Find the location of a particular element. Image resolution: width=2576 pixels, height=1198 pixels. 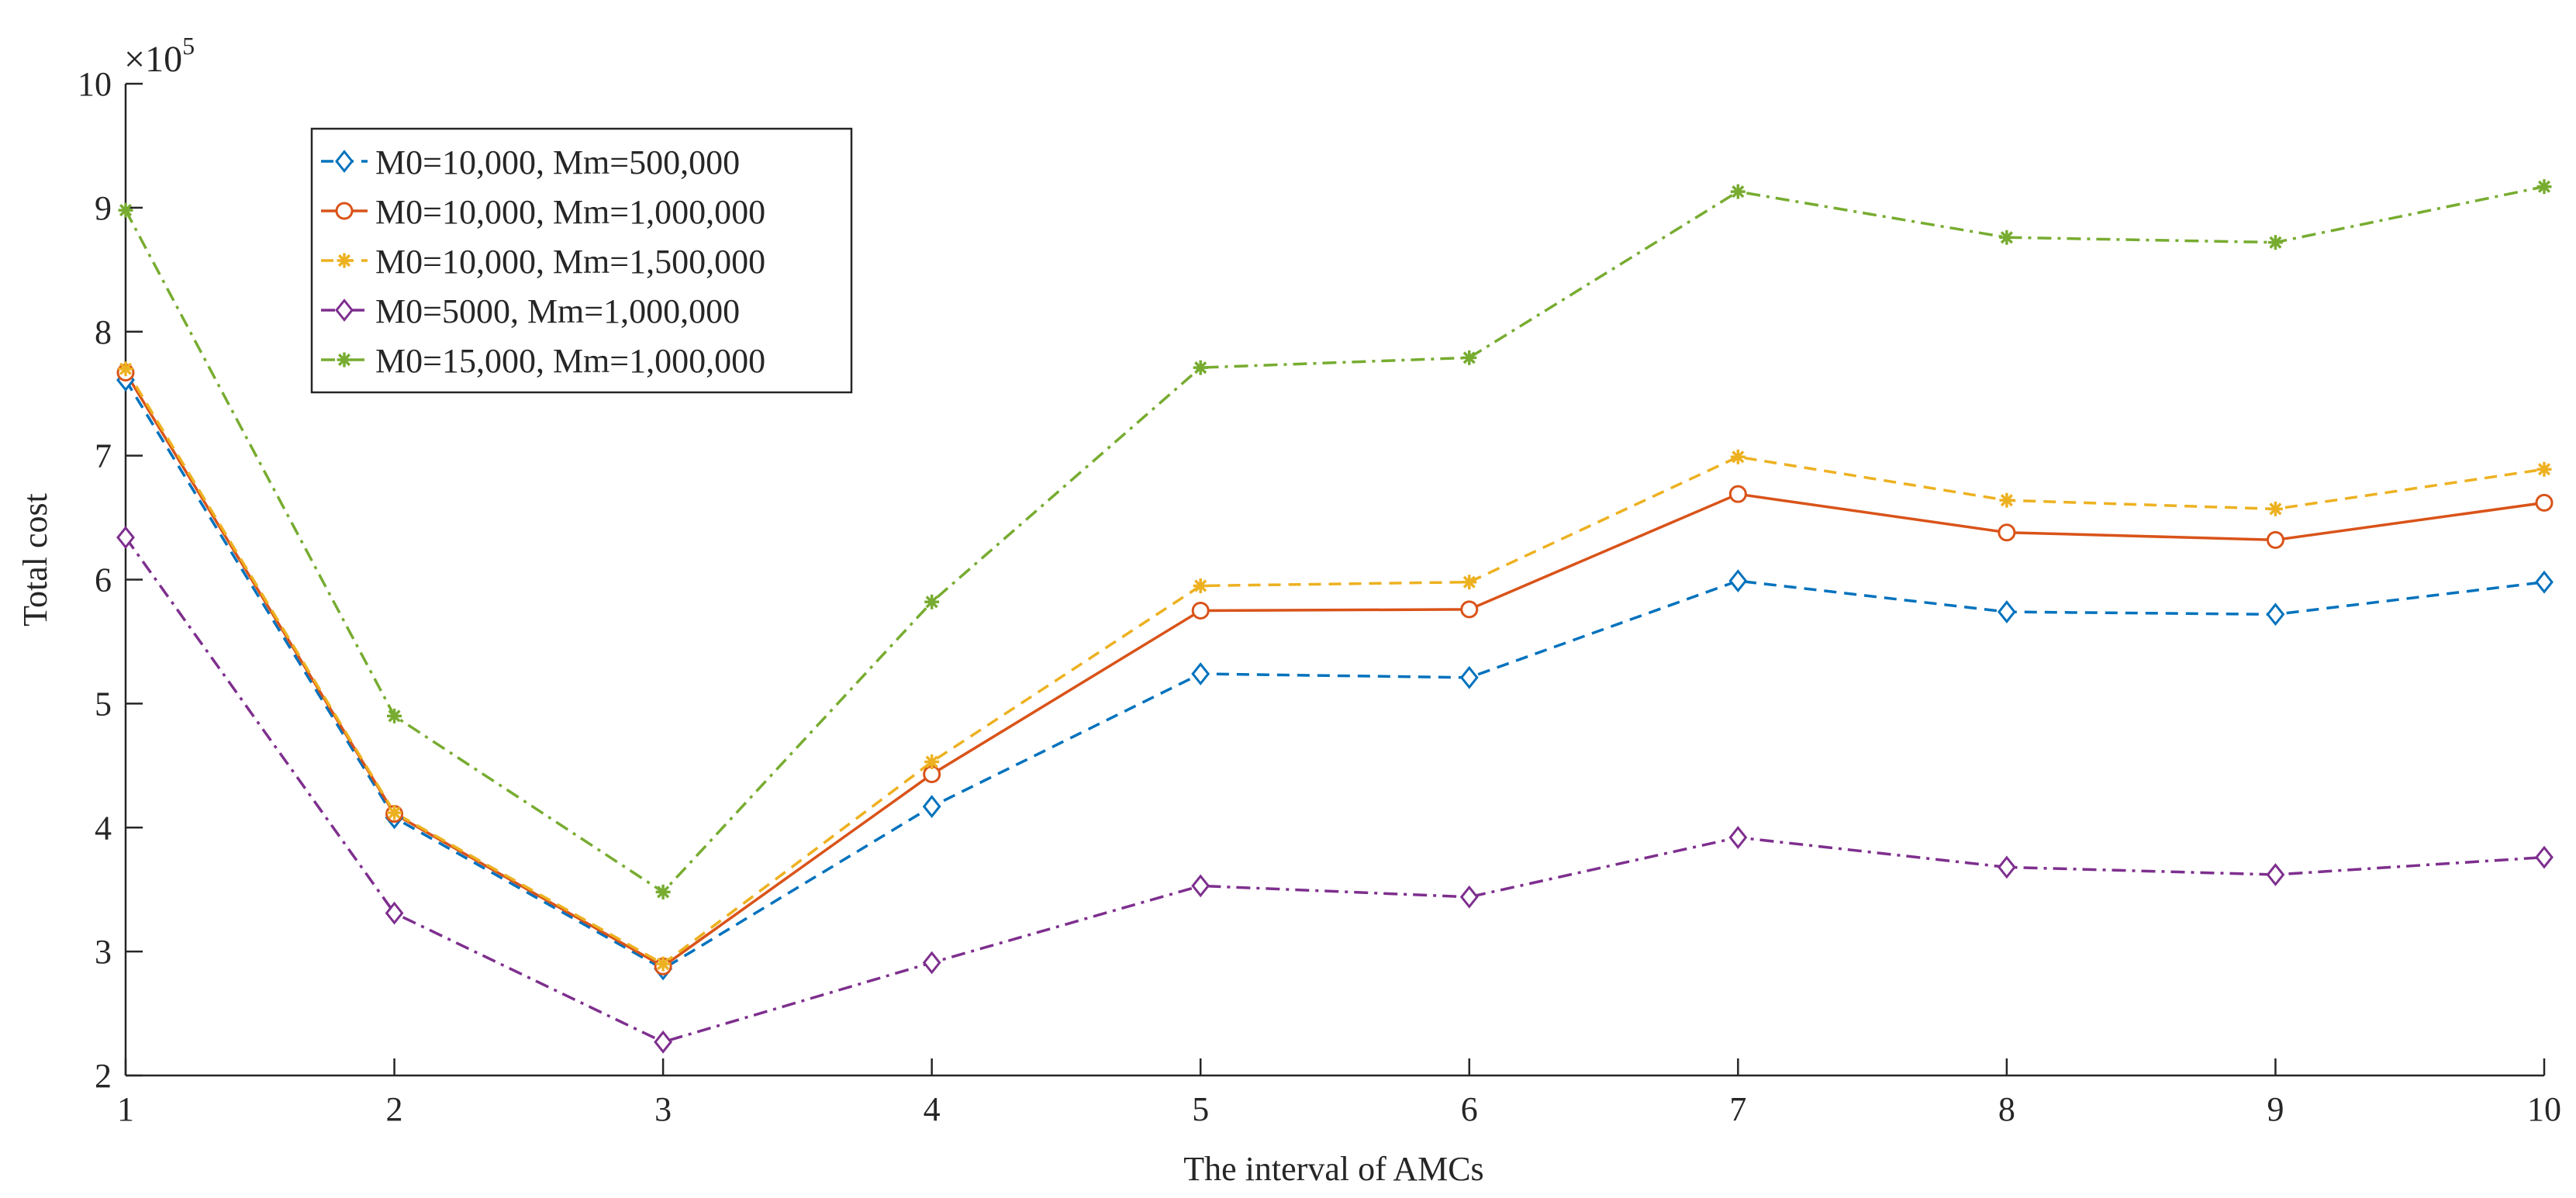

legend-label: M0=10,000, Mm=500,000 is located at coordinates (557, 162).